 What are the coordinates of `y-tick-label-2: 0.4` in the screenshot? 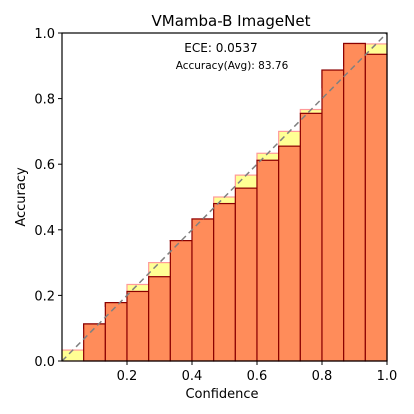 It's located at (44, 231).